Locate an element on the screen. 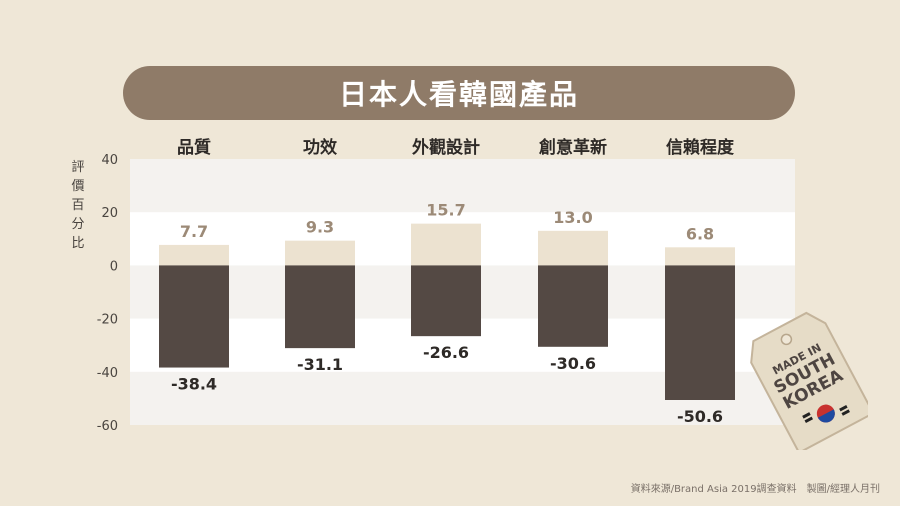 Image resolution: width=900 pixels, height=506 pixels. y-axis-label-char: 價 is located at coordinates (78, 186).